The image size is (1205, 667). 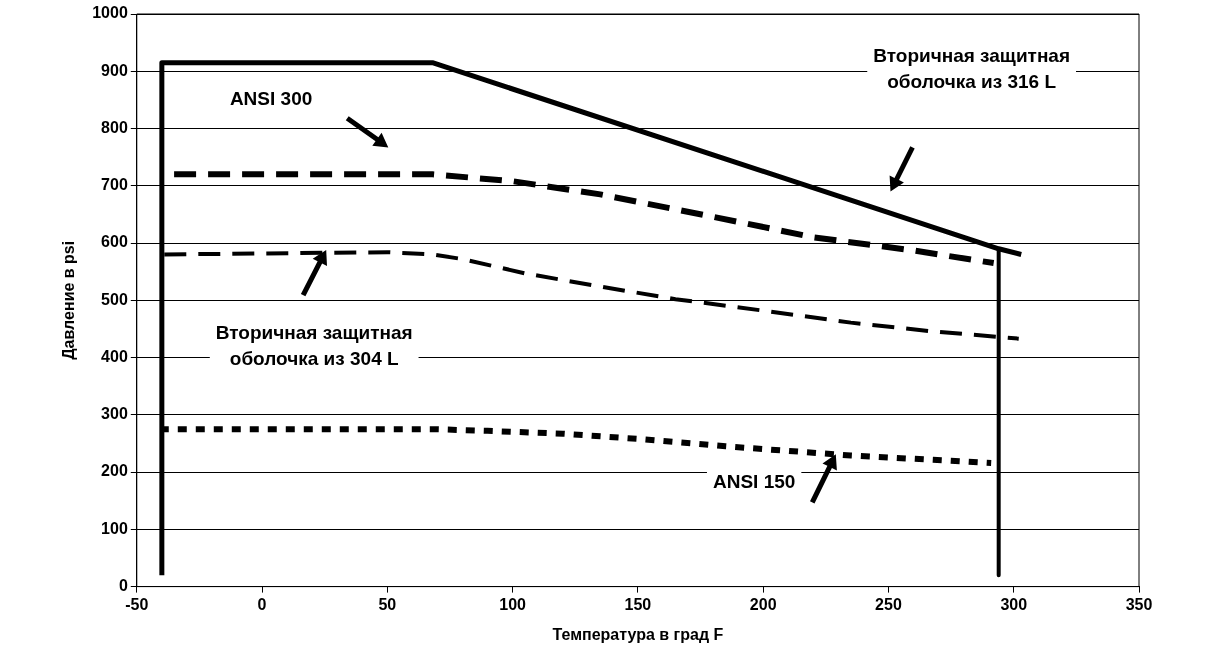 I want to click on x-tick-label: 300, so click(x=1014, y=604).